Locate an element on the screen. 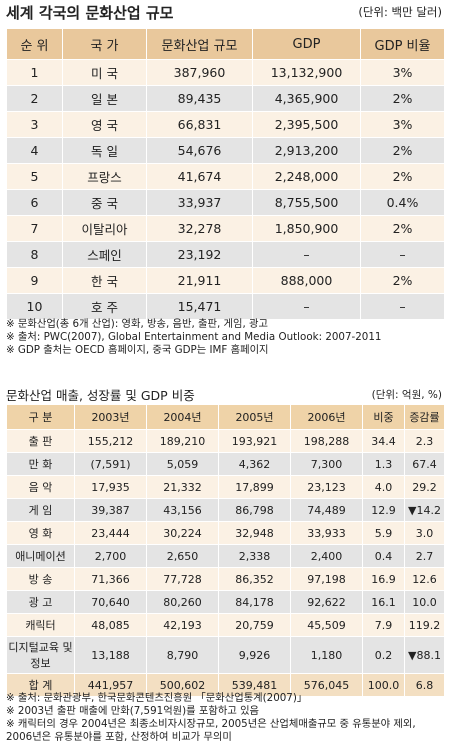 This screenshot has width=450, height=747. row: 방 송 71,366 77,728 86,352 97,198 16.9 12.6 is located at coordinates (225, 579).